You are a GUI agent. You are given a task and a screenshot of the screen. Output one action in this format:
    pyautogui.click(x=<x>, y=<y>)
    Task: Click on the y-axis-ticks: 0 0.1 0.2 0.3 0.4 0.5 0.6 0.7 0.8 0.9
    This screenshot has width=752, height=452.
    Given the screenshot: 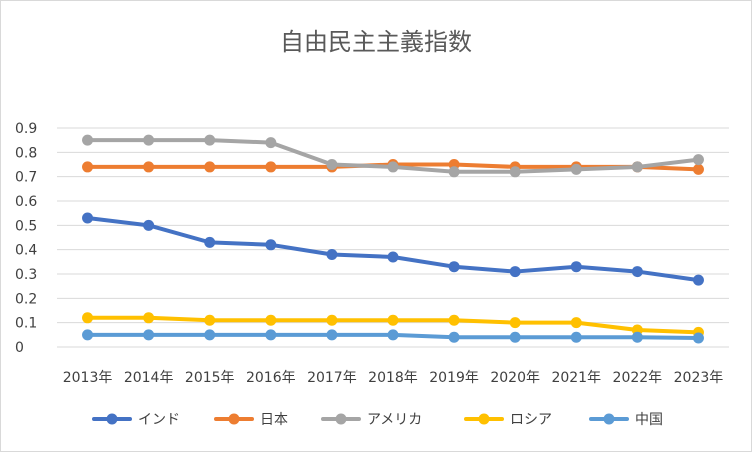 What is the action you would take?
    pyautogui.click(x=26, y=238)
    